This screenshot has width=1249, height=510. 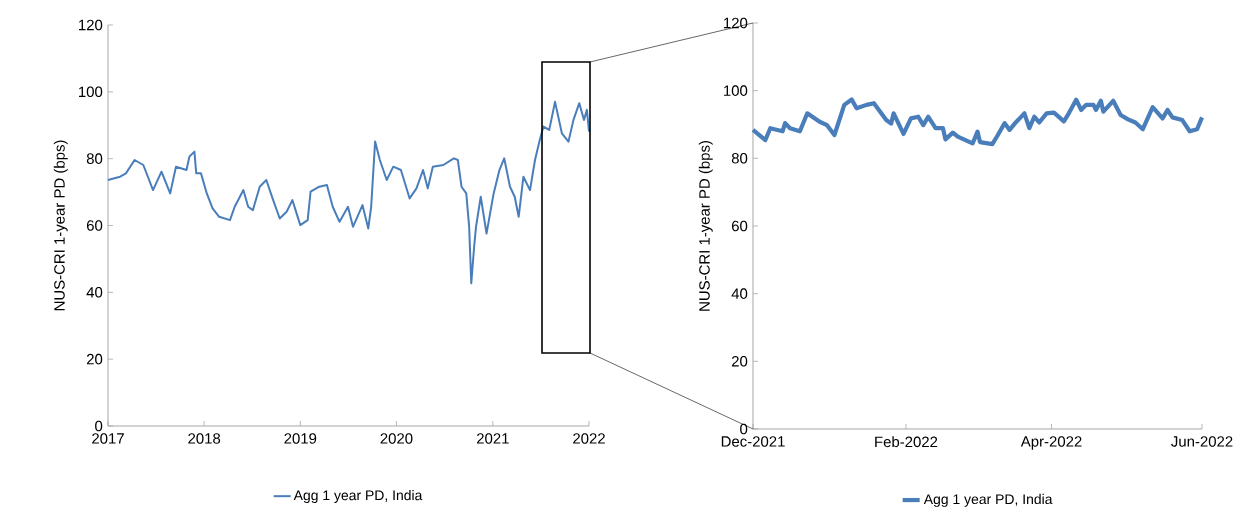 I want to click on x-tick-label: 2017, so click(x=108, y=438).